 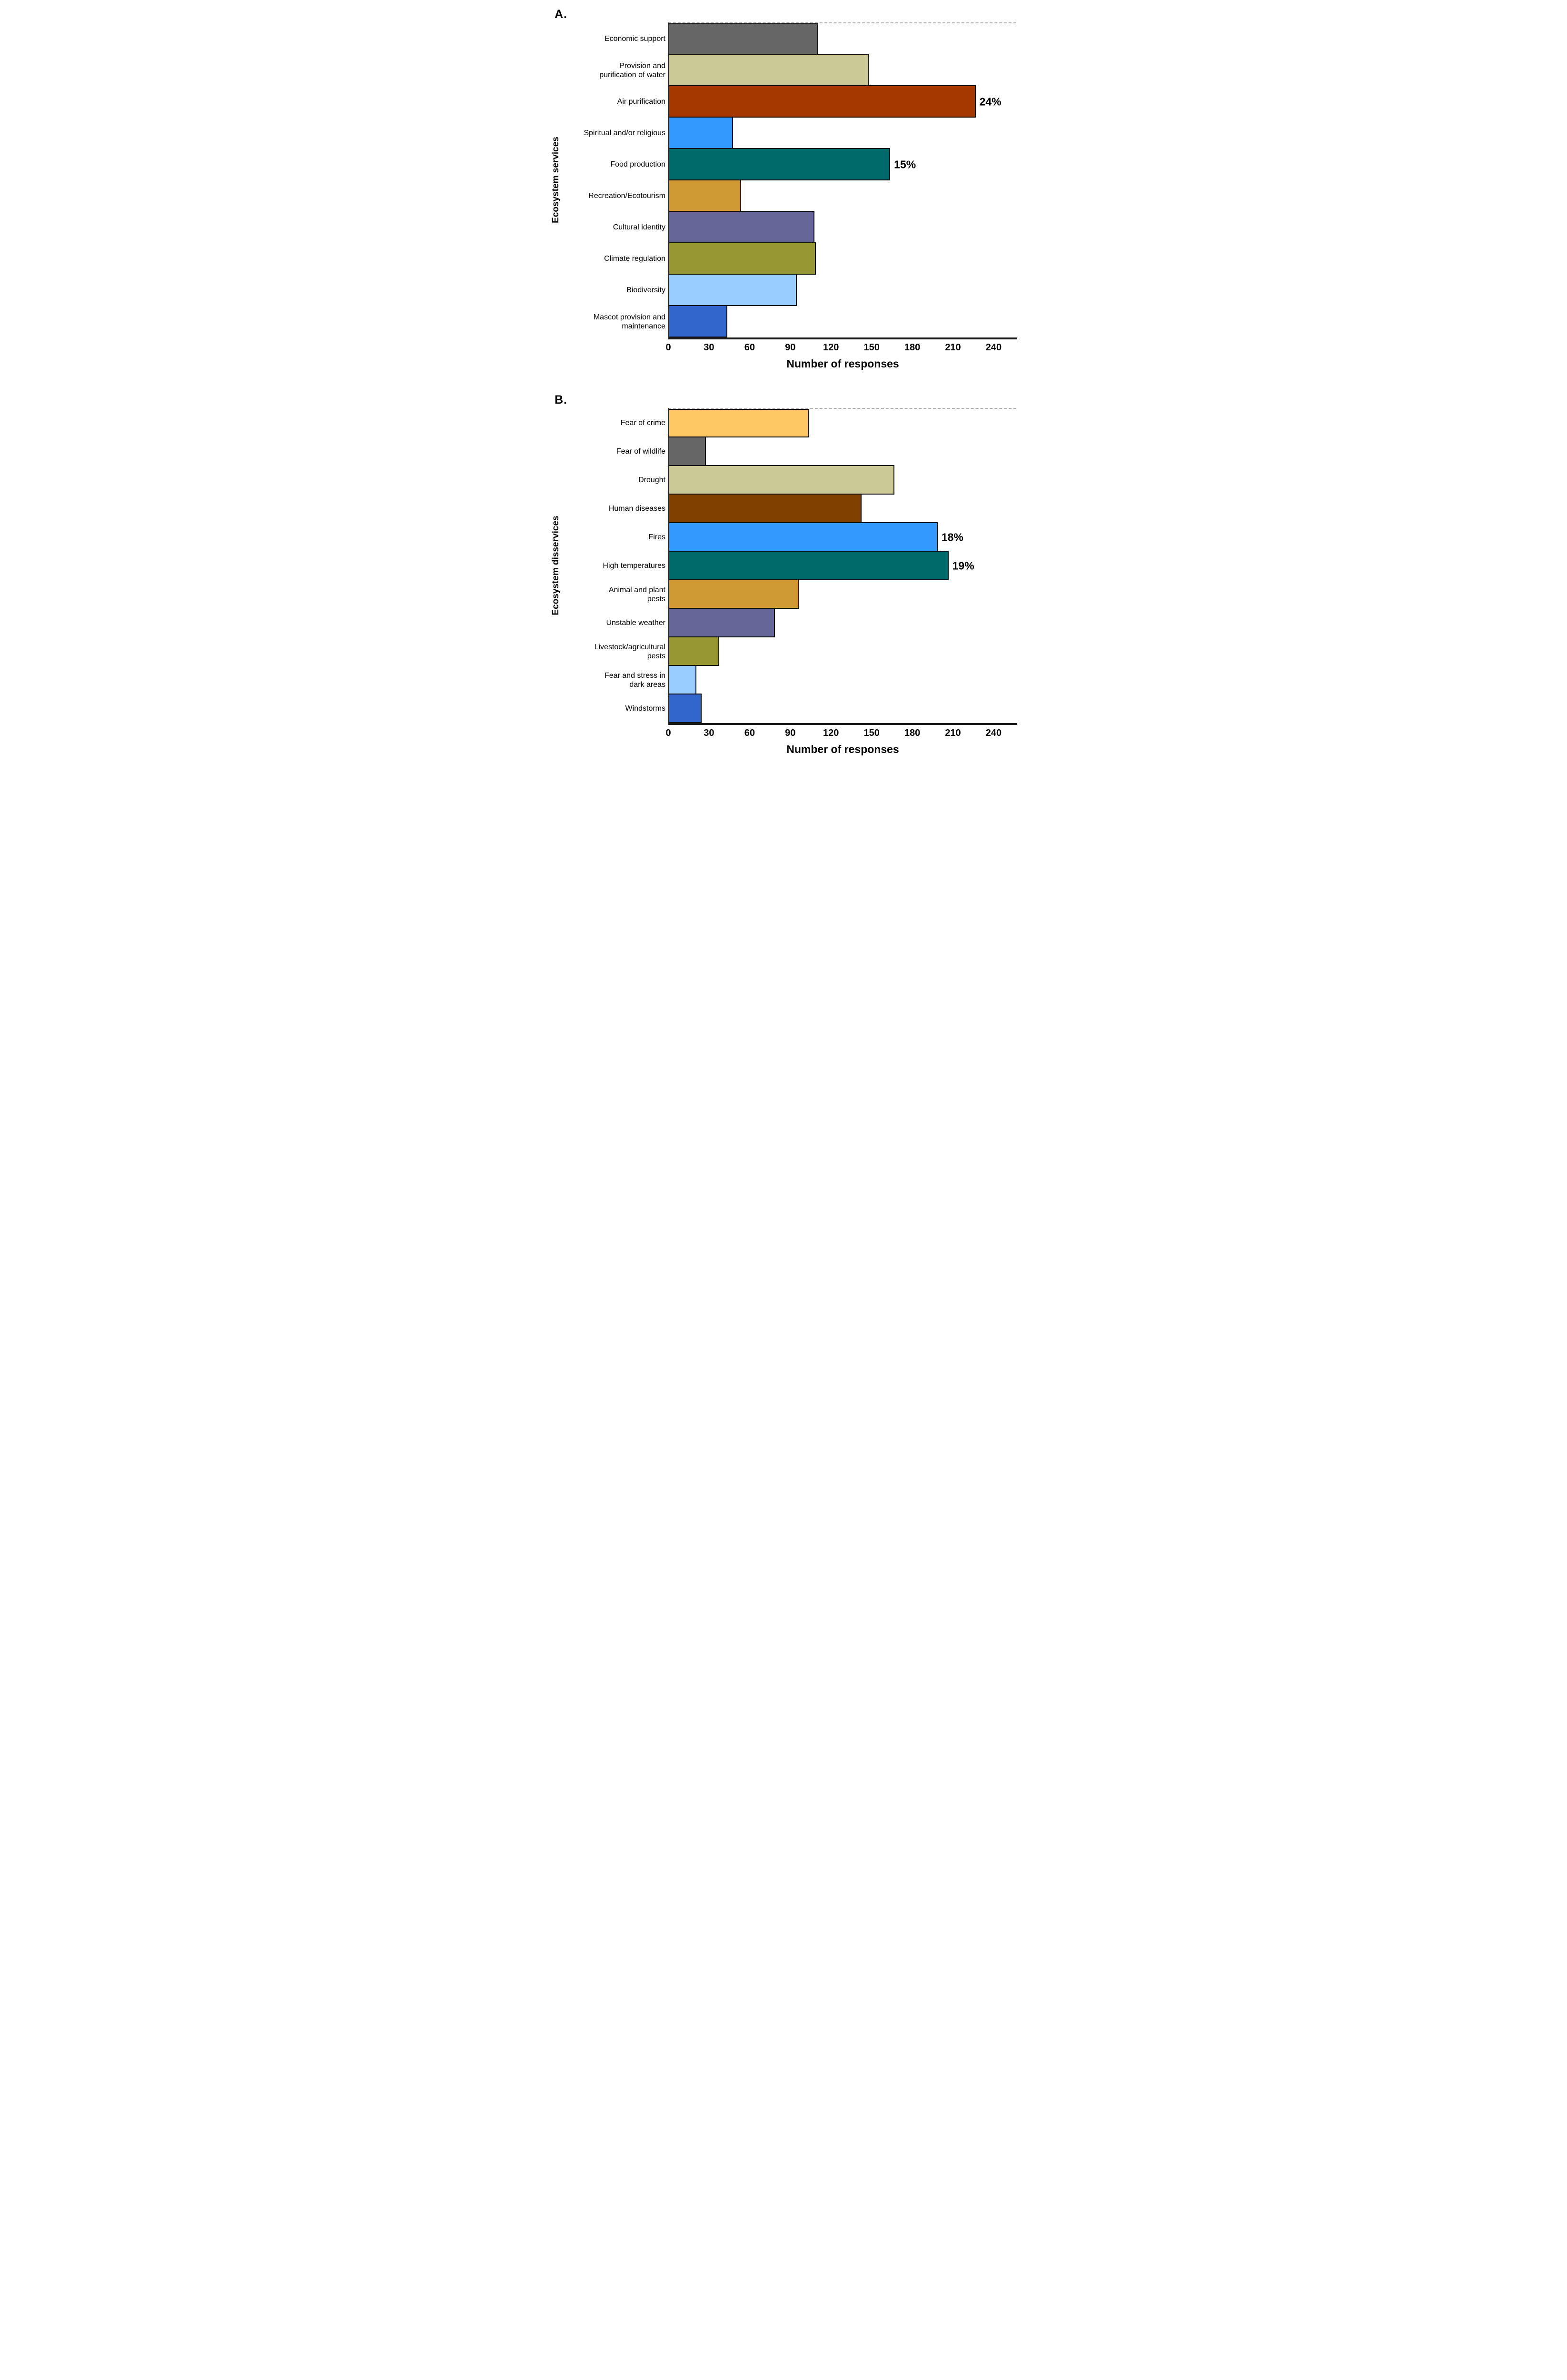 What do you see at coordinates (818, 423) in the screenshot?
I see `bar-row: Fear of crime` at bounding box center [818, 423].